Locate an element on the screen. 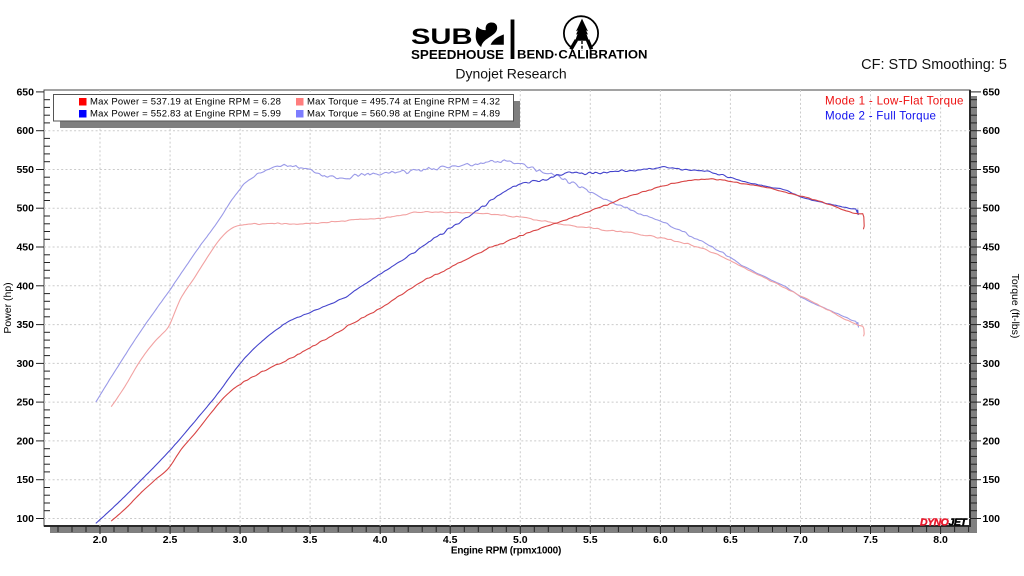 The width and height of the screenshot is (1024, 576). svg-text:Max Power = 537.19 at Engine R: Max Power = 537.19 at Engine RPM = 6.28 is located at coordinates (185, 102).